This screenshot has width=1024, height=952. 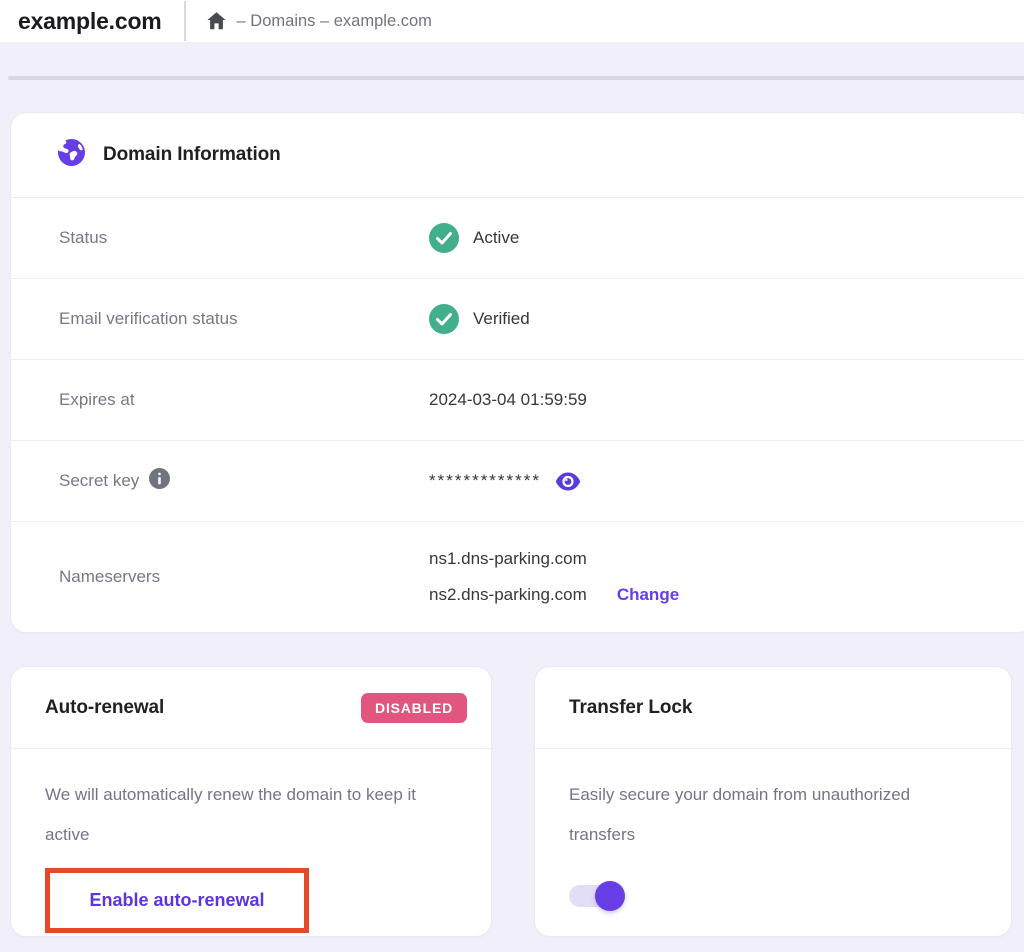 I want to click on secret-key-row: Secret key *************, so click(x=517, y=480).